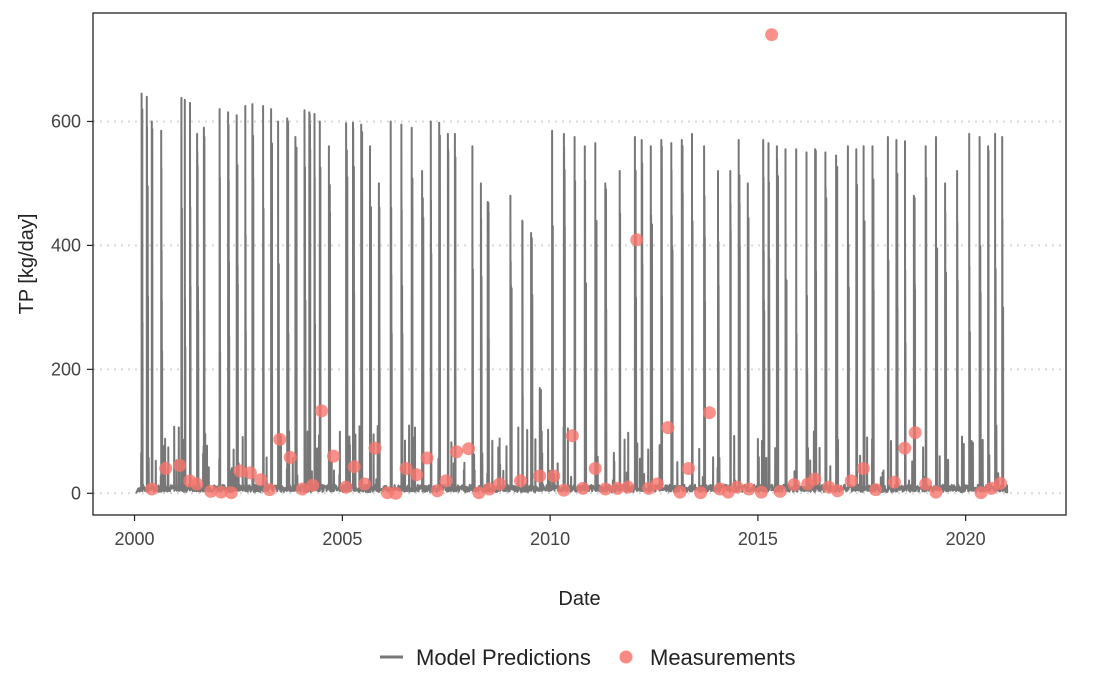 This screenshot has height=700, width=1100. I want to click on legend-label-model-predictions: Model Predictions, so click(503, 657).